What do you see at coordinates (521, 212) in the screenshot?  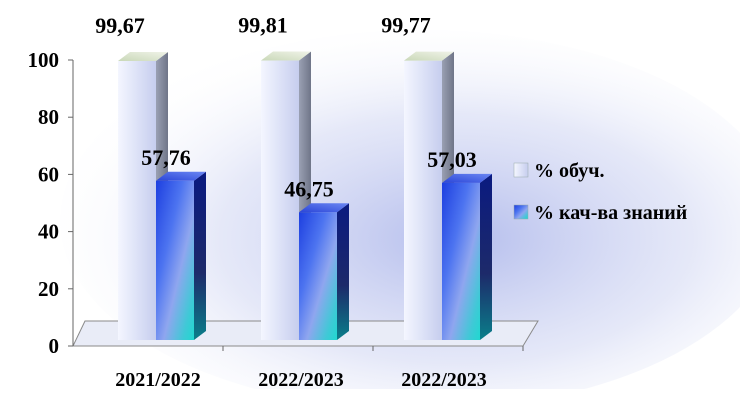 I see `legend-swatch-kachestvo` at bounding box center [521, 212].